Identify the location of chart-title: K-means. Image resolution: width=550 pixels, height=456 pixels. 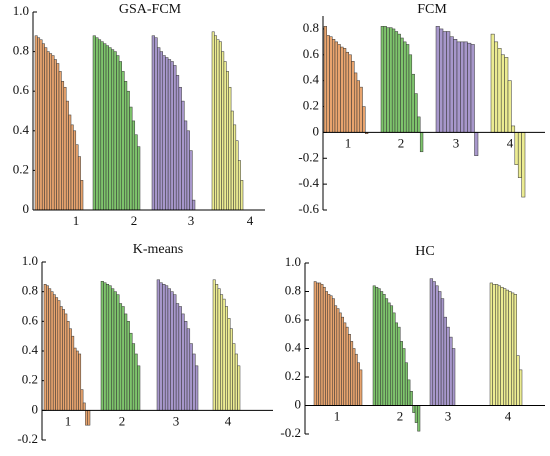
(158, 249).